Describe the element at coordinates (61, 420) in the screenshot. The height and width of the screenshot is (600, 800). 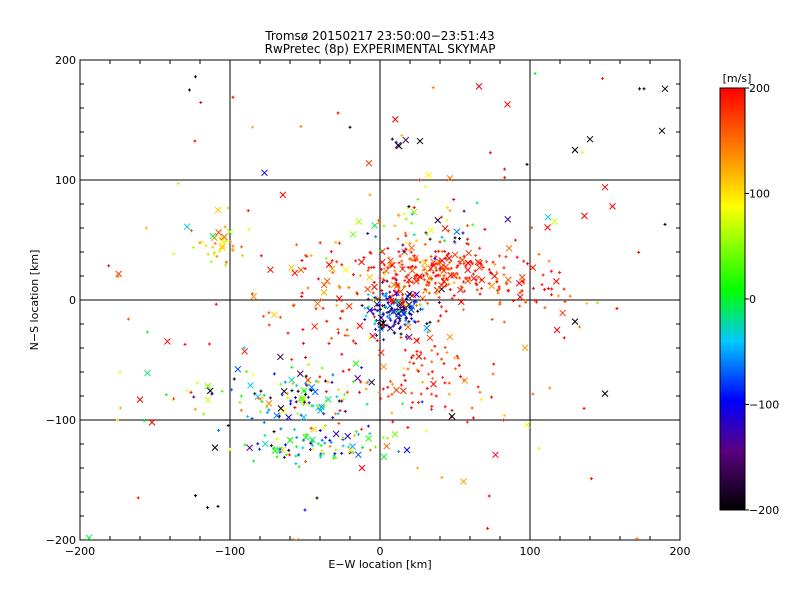
I see `y-tick-label: −100` at that location.